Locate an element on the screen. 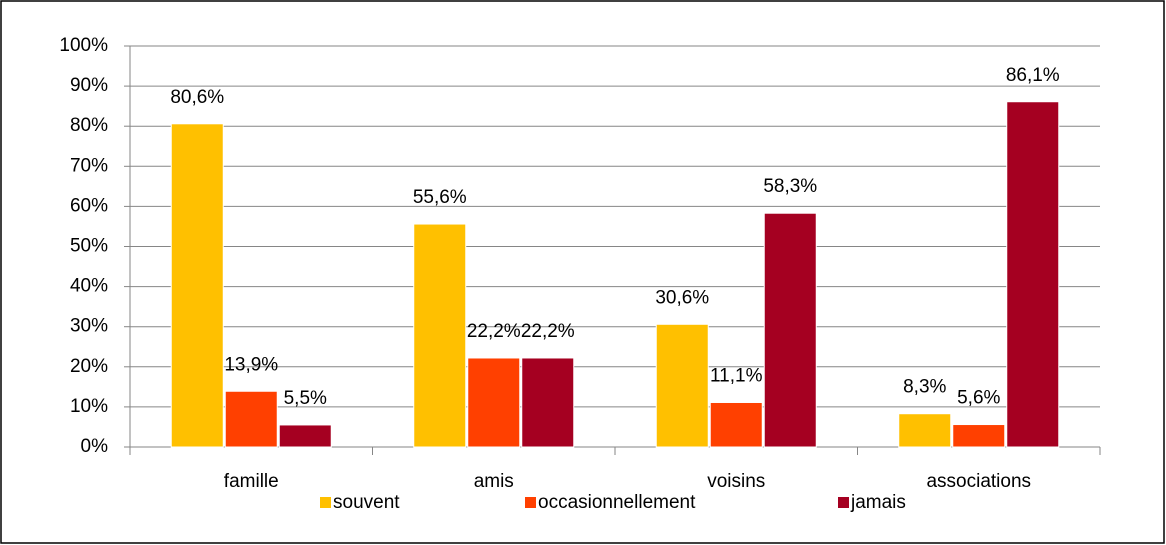 The width and height of the screenshot is (1166, 545). y-tick-label: 50% is located at coordinates (89, 246).